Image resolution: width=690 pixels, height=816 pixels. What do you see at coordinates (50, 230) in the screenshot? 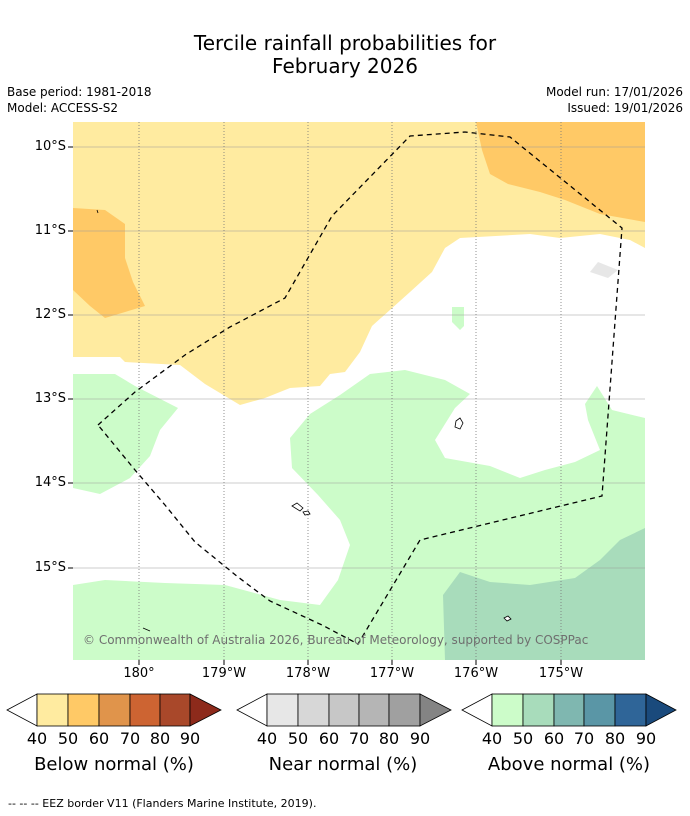
I see `lat-label: 11°S` at bounding box center [50, 230].